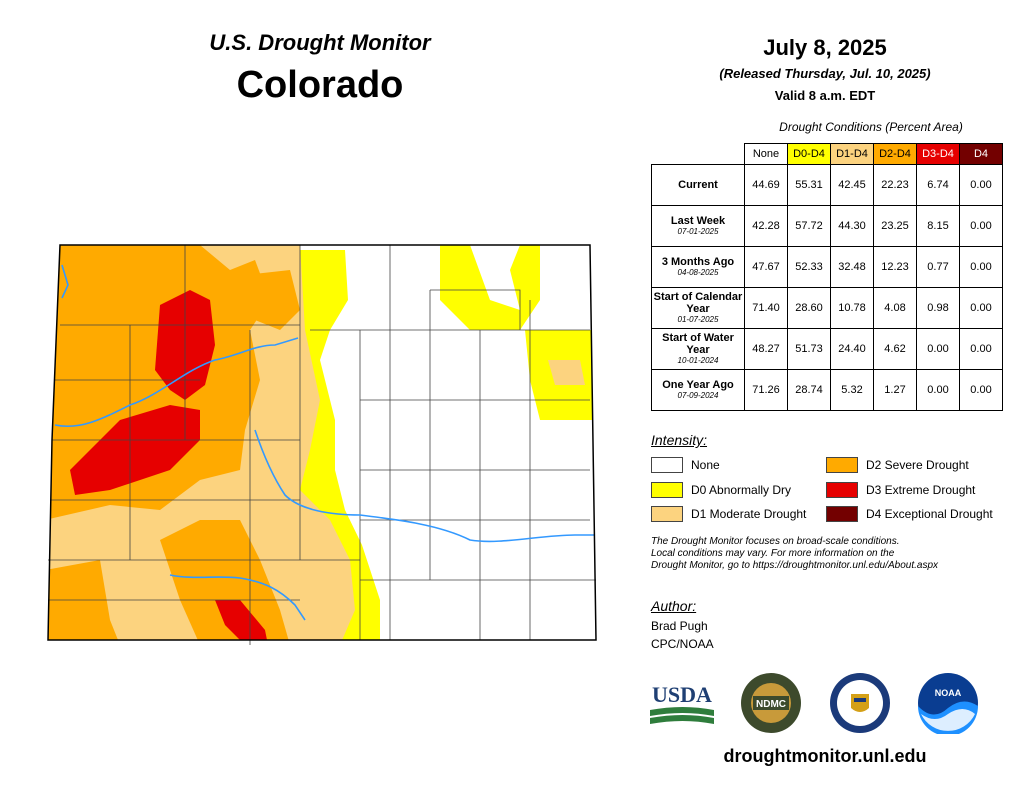 Image resolution: width=1024 pixels, height=791 pixels. I want to click on col-header: None, so click(766, 154).